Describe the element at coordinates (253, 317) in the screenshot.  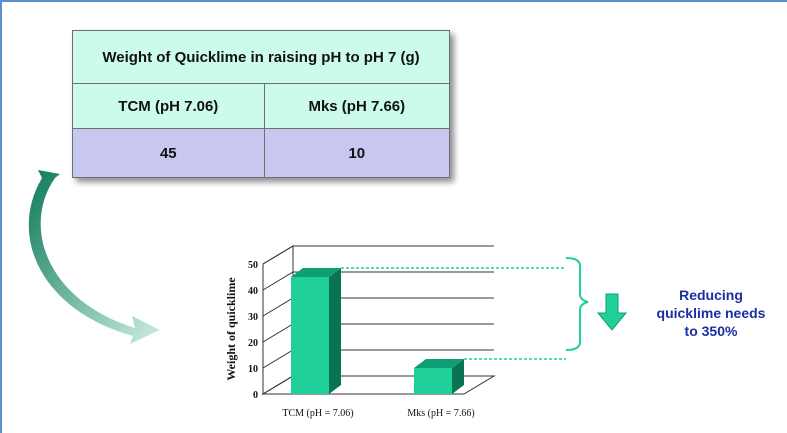
I see `y-tick-label: 30` at that location.